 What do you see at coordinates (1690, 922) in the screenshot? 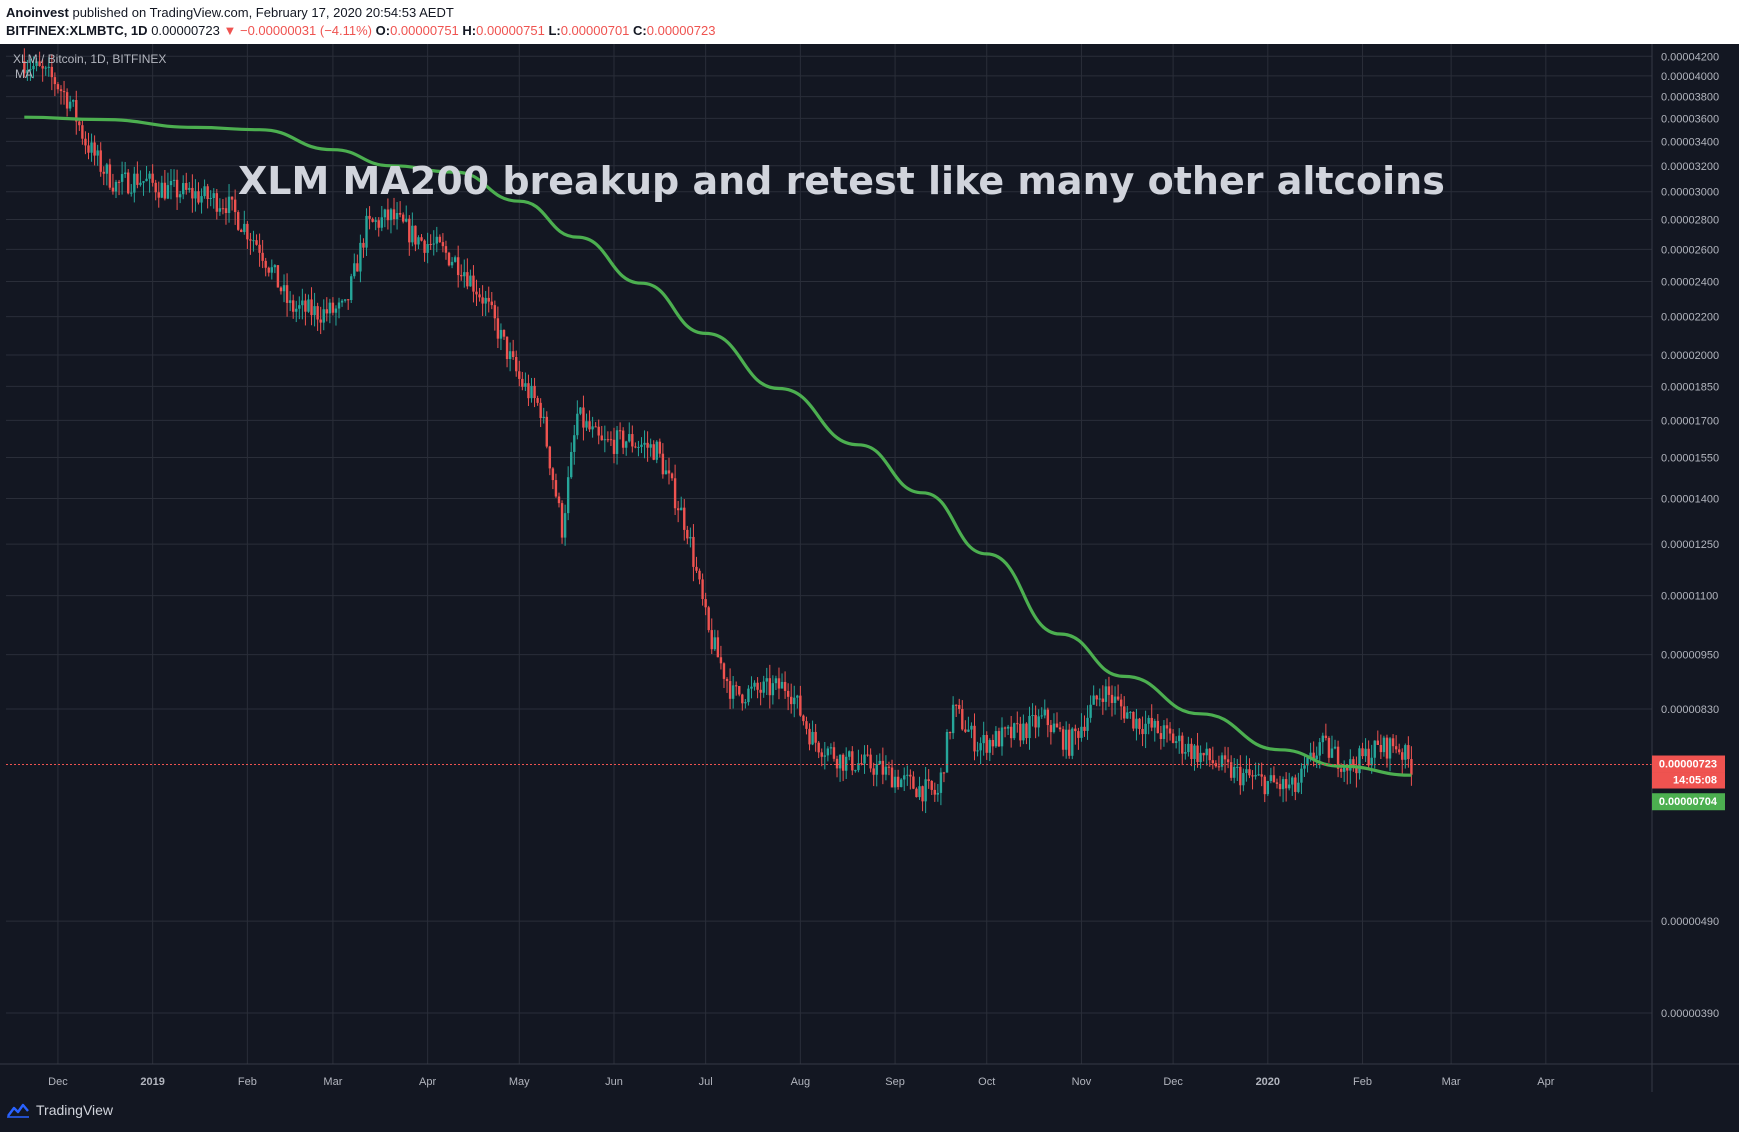
I see `price-tick-label: 0.00000490` at bounding box center [1690, 922].